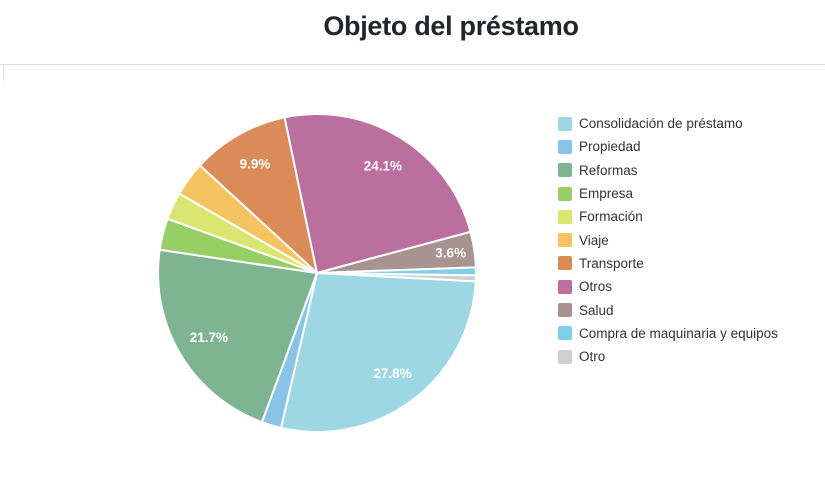  Describe the element at coordinates (668, 170) in the screenshot. I see `legend-item-reformas: Reformas` at that location.